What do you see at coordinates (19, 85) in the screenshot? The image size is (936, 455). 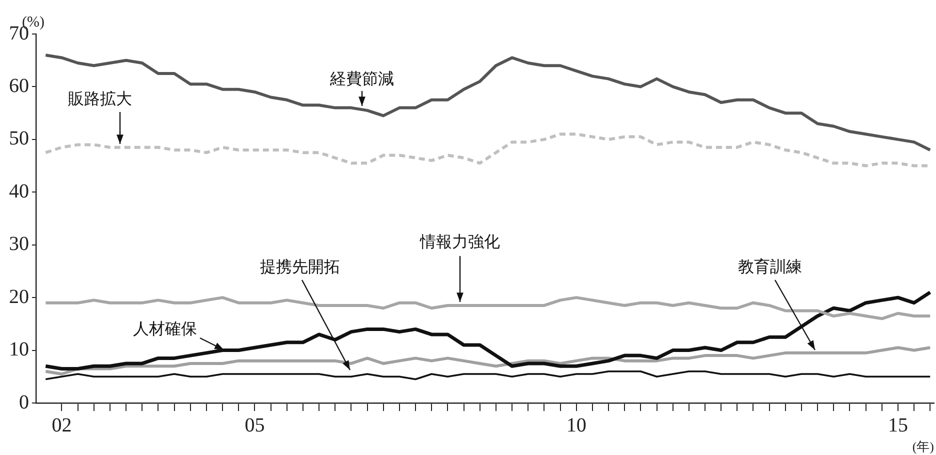 I see `y-tick-label: 60` at bounding box center [19, 85].